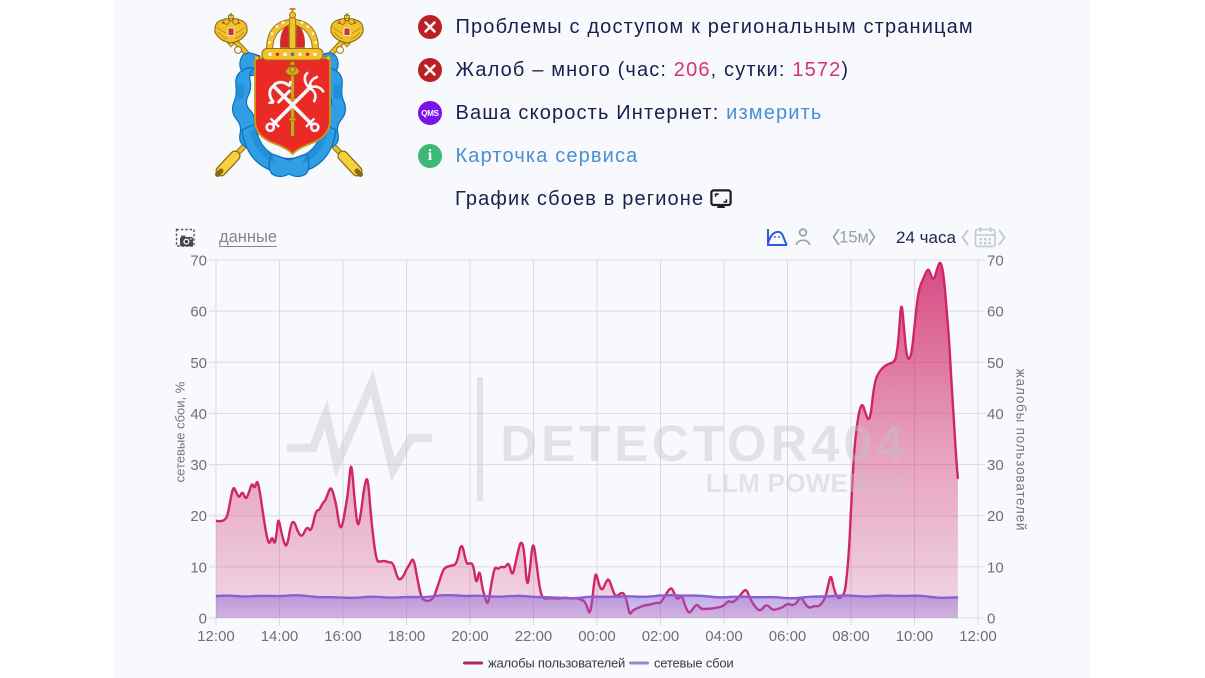  What do you see at coordinates (926, 237) in the screenshot?
I see `svg-text: 24 часа` at bounding box center [926, 237].